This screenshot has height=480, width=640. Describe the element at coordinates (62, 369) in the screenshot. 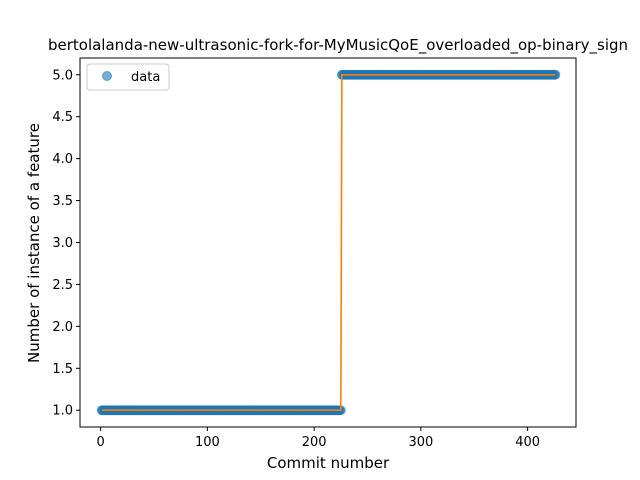

I see `y-tick-label: 1.5` at that location.